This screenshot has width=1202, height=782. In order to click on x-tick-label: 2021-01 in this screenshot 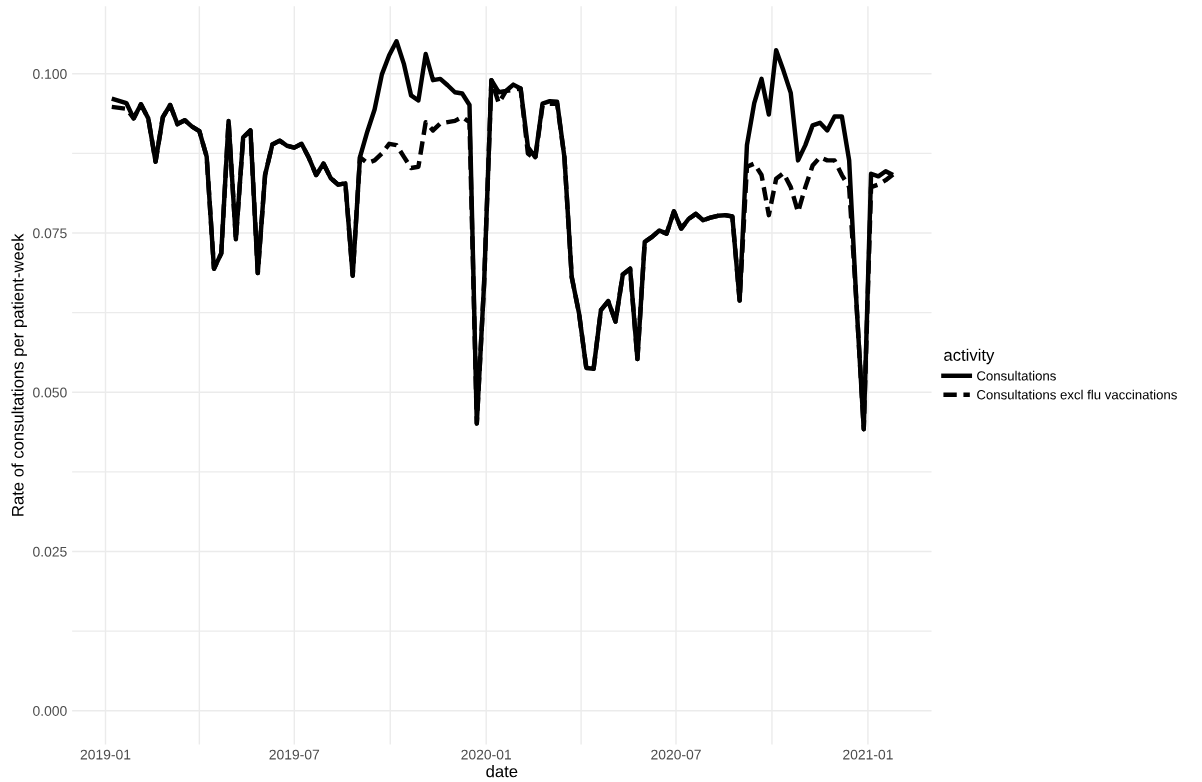, I will do `click(868, 754)`.